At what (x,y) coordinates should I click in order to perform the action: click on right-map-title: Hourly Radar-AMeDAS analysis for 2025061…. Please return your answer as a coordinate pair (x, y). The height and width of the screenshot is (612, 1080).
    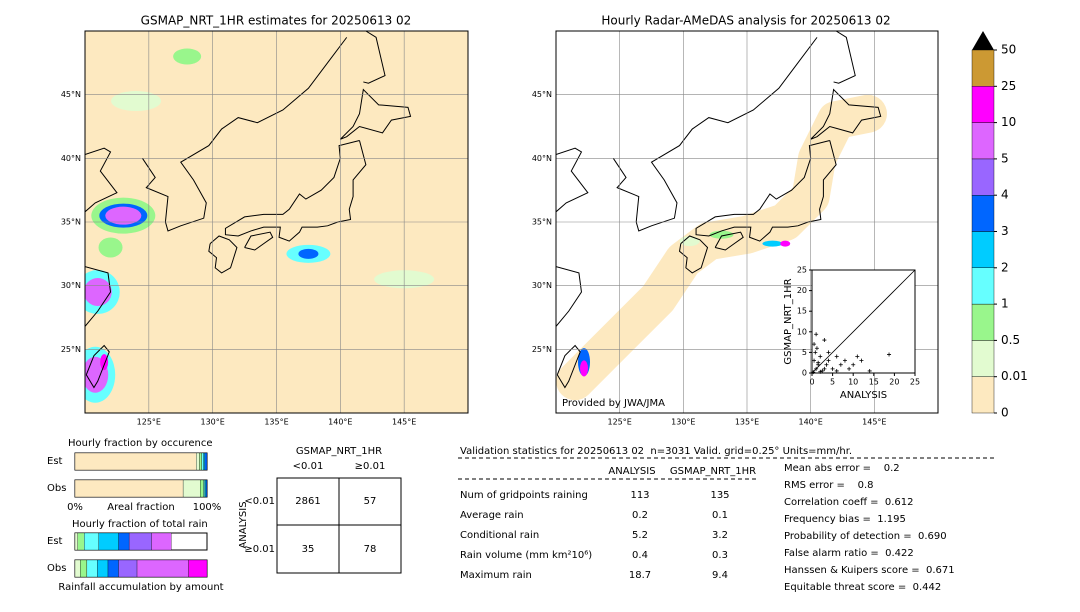
    Looking at the image, I should click on (745, 21).